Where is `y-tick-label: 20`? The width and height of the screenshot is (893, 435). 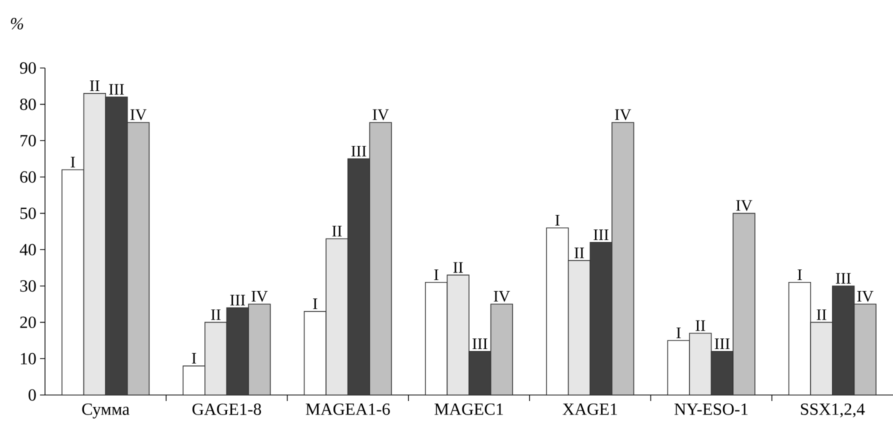
y-tick-label: 20 is located at coordinates (28, 322).